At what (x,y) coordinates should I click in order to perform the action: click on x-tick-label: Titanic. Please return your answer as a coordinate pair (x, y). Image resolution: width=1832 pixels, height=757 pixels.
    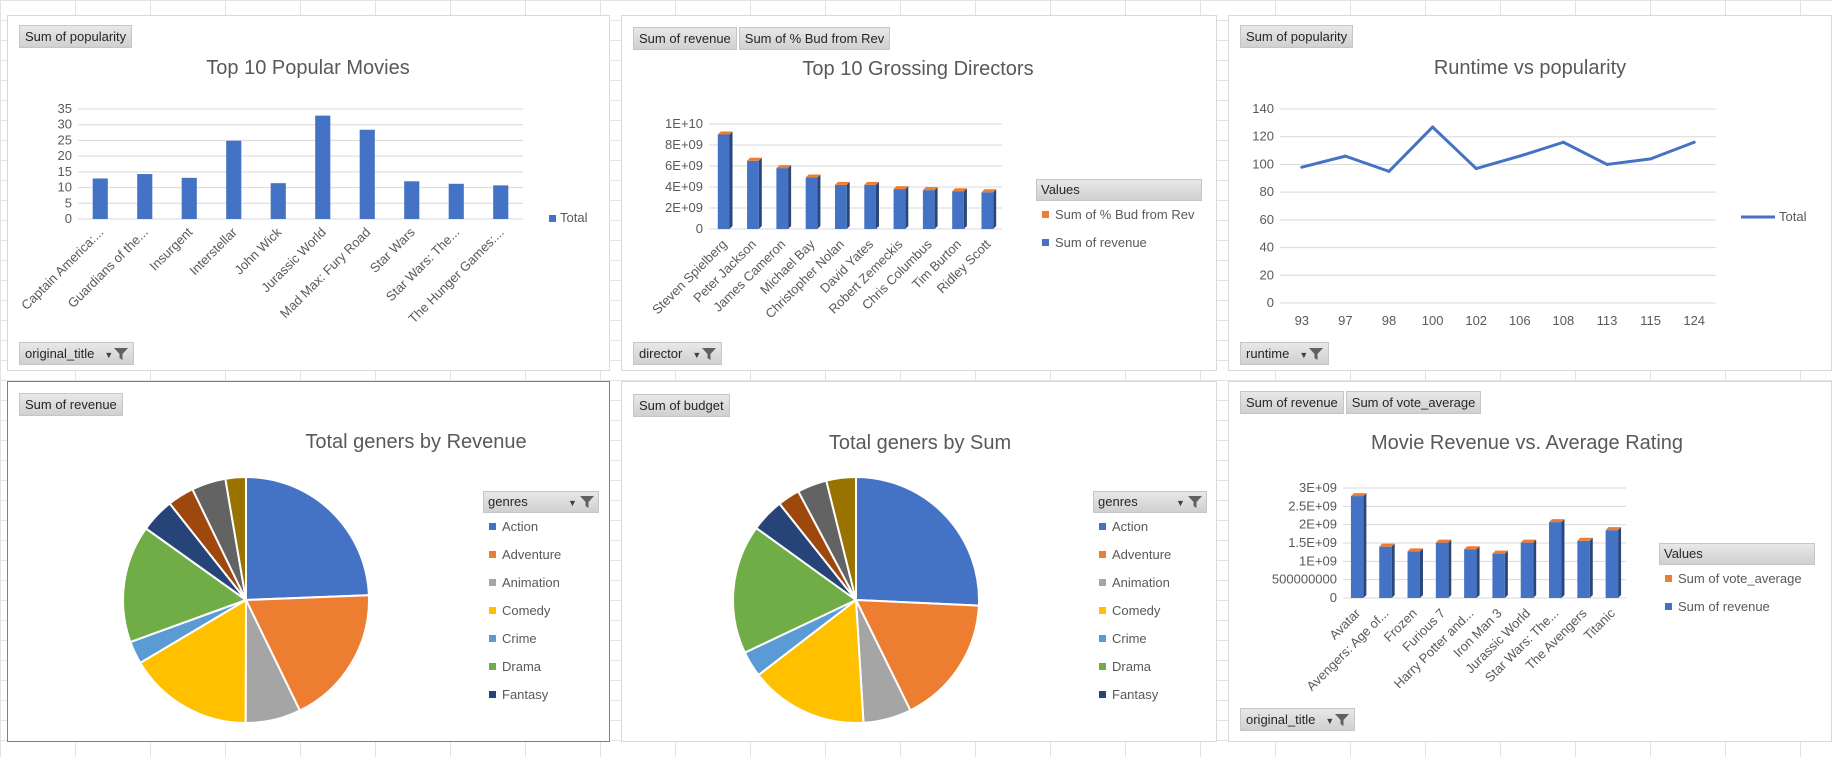
    Looking at the image, I should click on (1600, 624).